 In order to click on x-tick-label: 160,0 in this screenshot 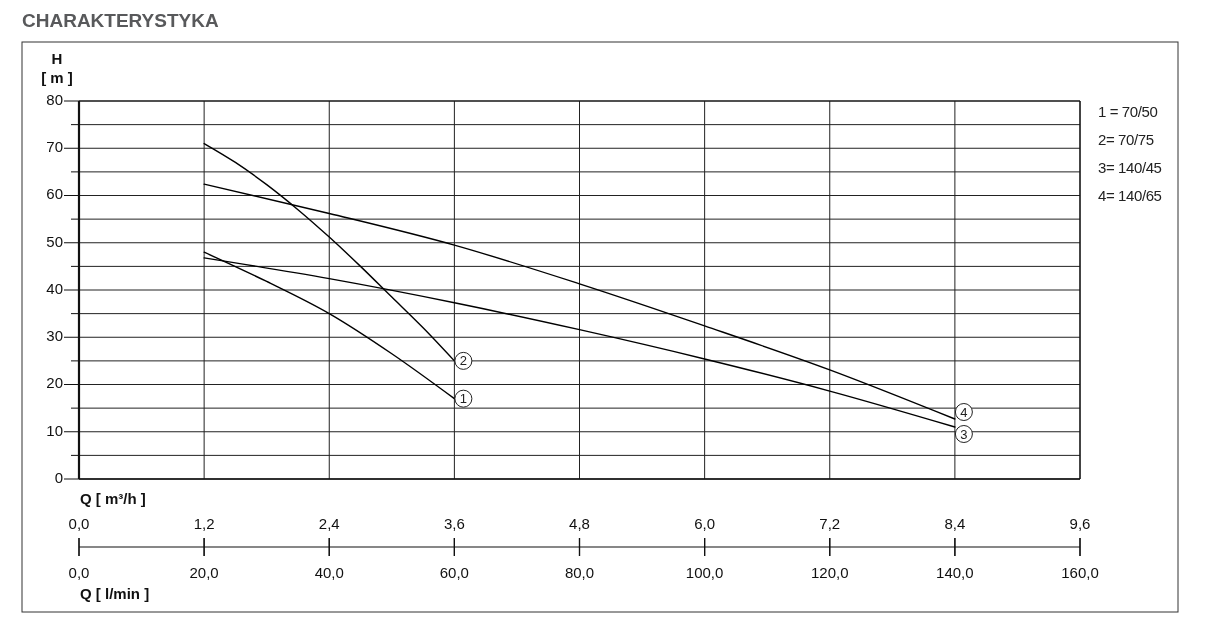, I will do `click(1080, 572)`.